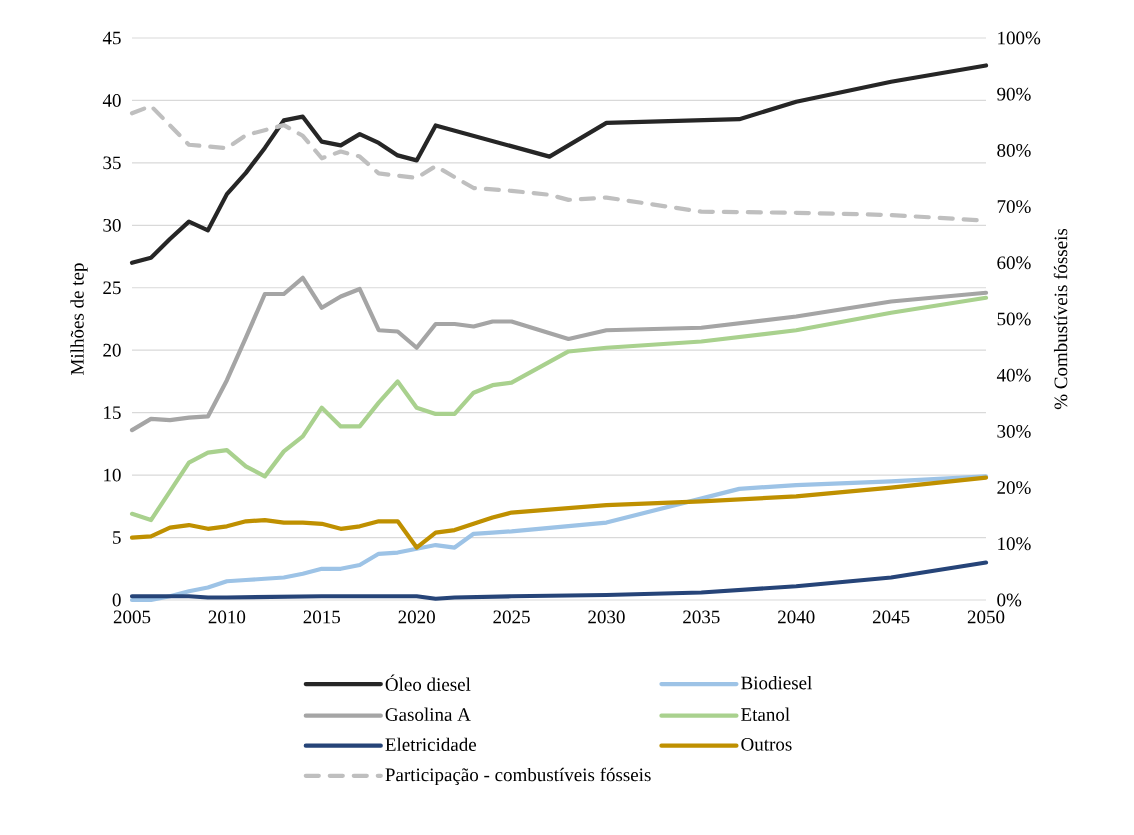 The width and height of the screenshot is (1134, 835). I want to click on x-tick-label: 2010, so click(227, 617).